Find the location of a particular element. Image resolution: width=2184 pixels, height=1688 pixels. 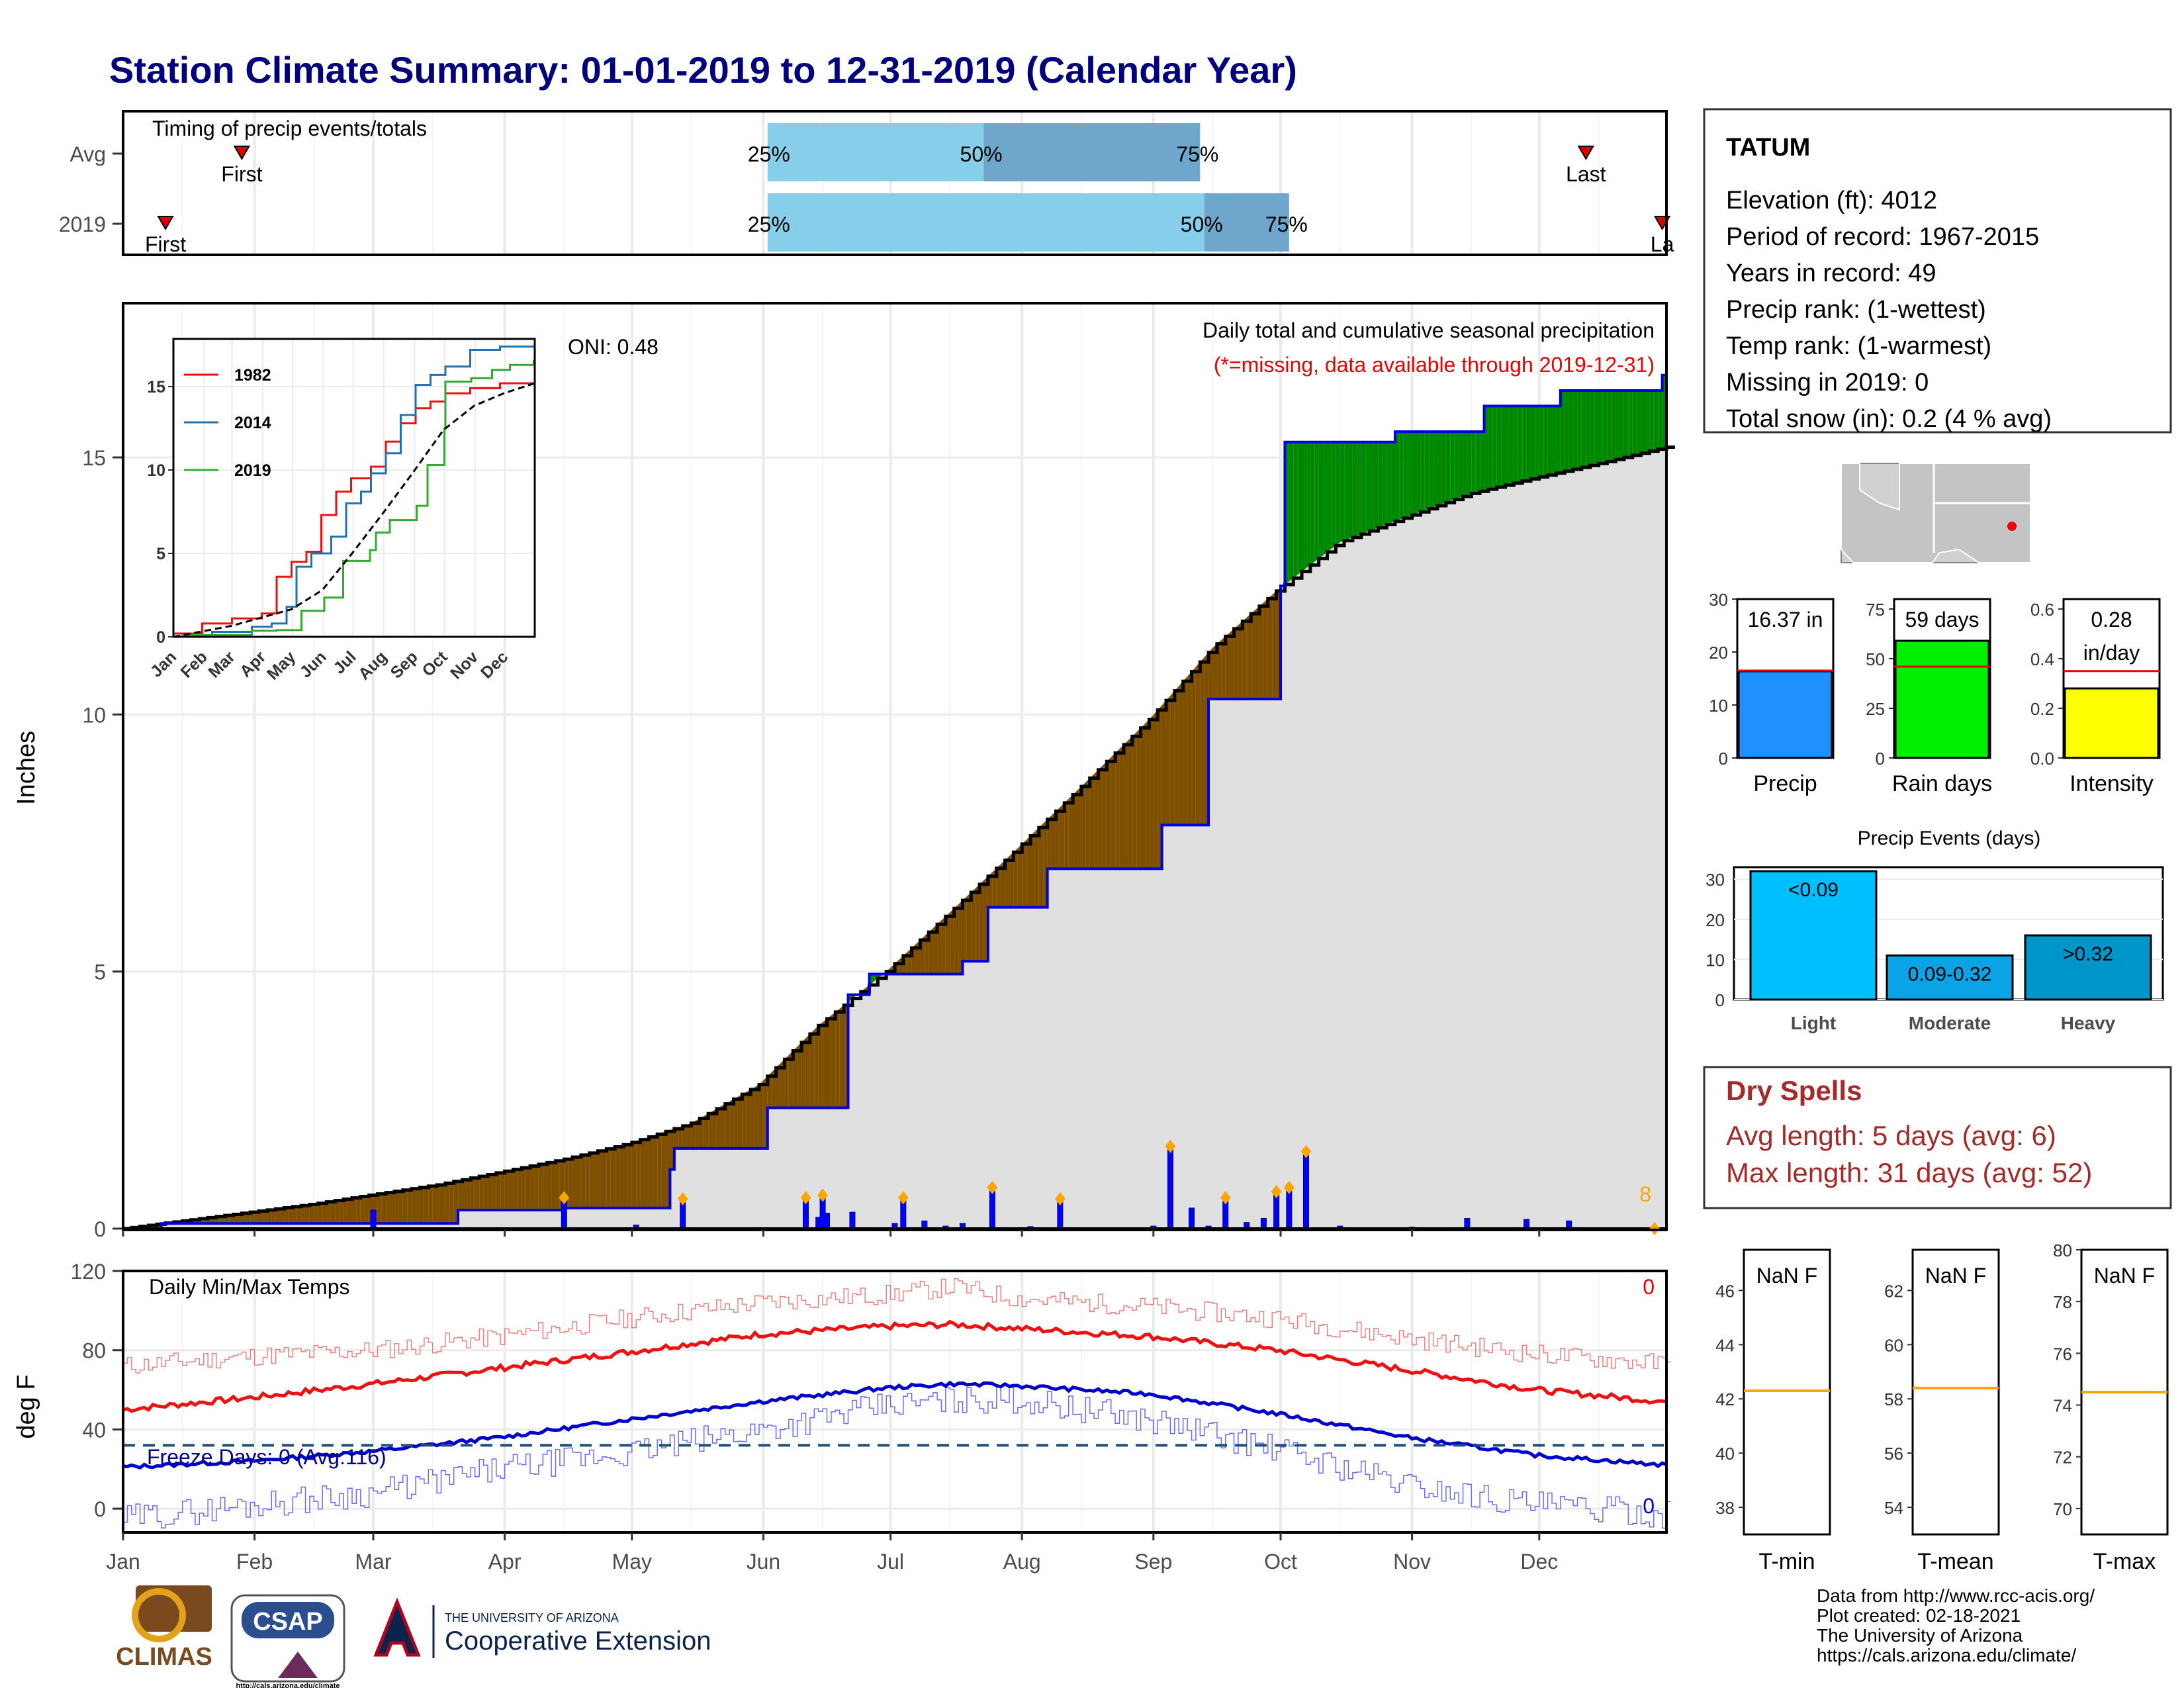

events-bar-moderate is located at coordinates (1950, 977).